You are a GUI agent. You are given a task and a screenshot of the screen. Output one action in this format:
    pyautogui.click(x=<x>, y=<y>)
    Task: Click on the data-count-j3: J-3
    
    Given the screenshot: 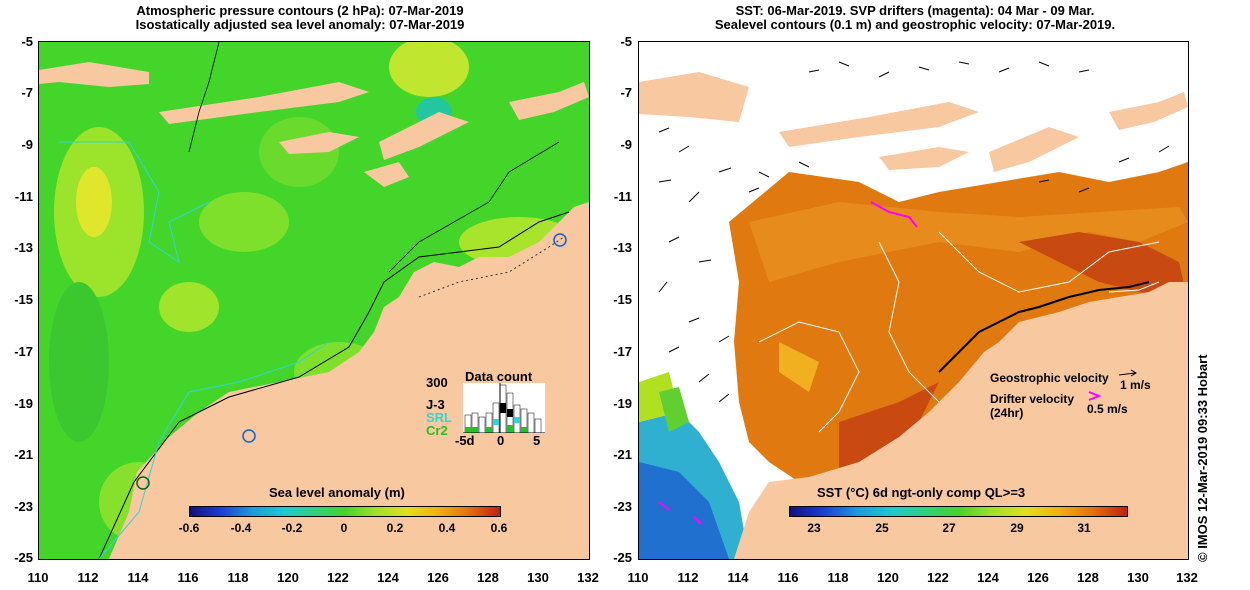 What is the action you would take?
    pyautogui.click(x=435, y=404)
    